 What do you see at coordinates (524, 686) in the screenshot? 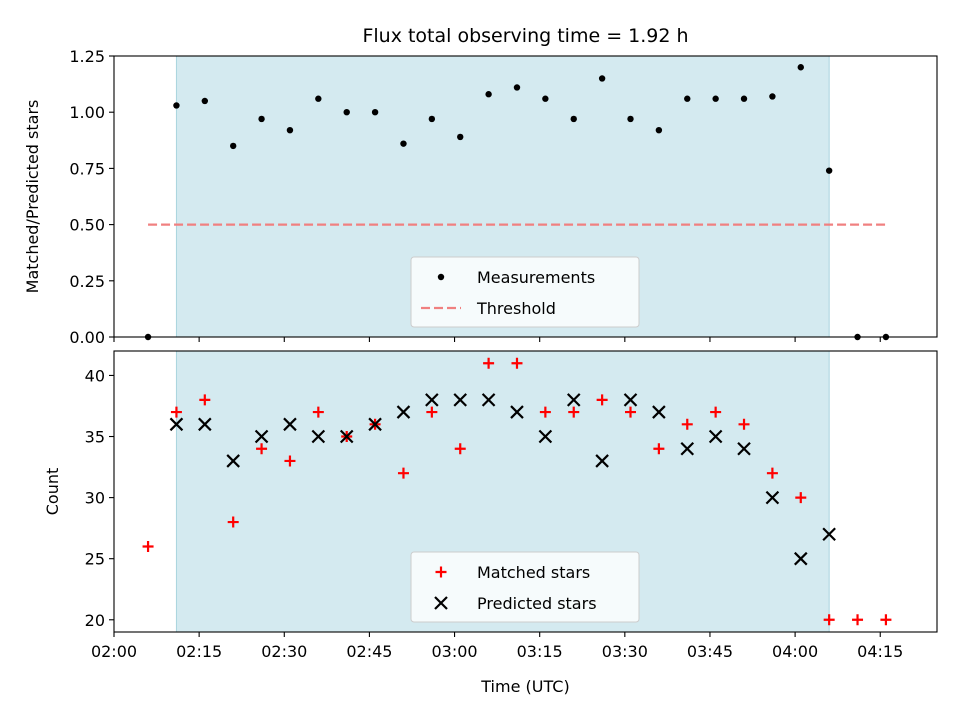
I see `panel-2-xlabel: Time (UTC)` at bounding box center [524, 686].